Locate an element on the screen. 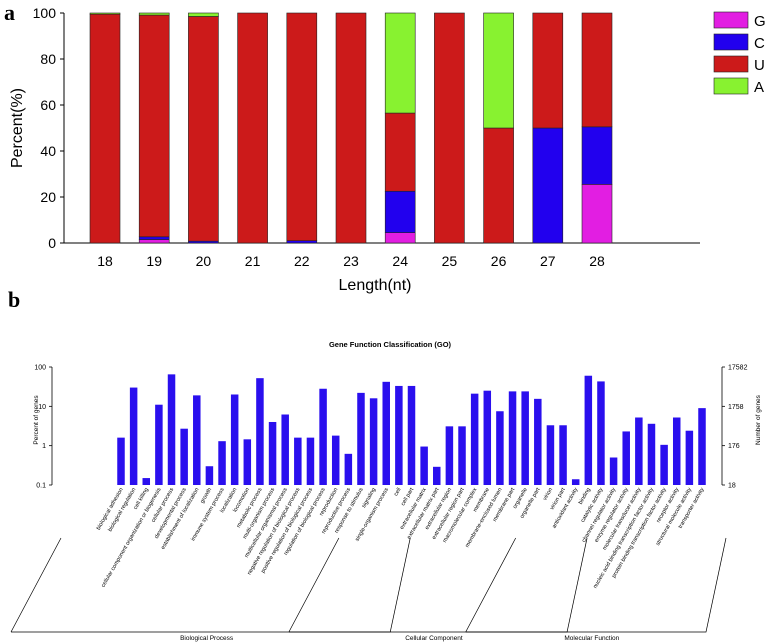  panel-a-y-tick-label: 0 is located at coordinates (52, 243).